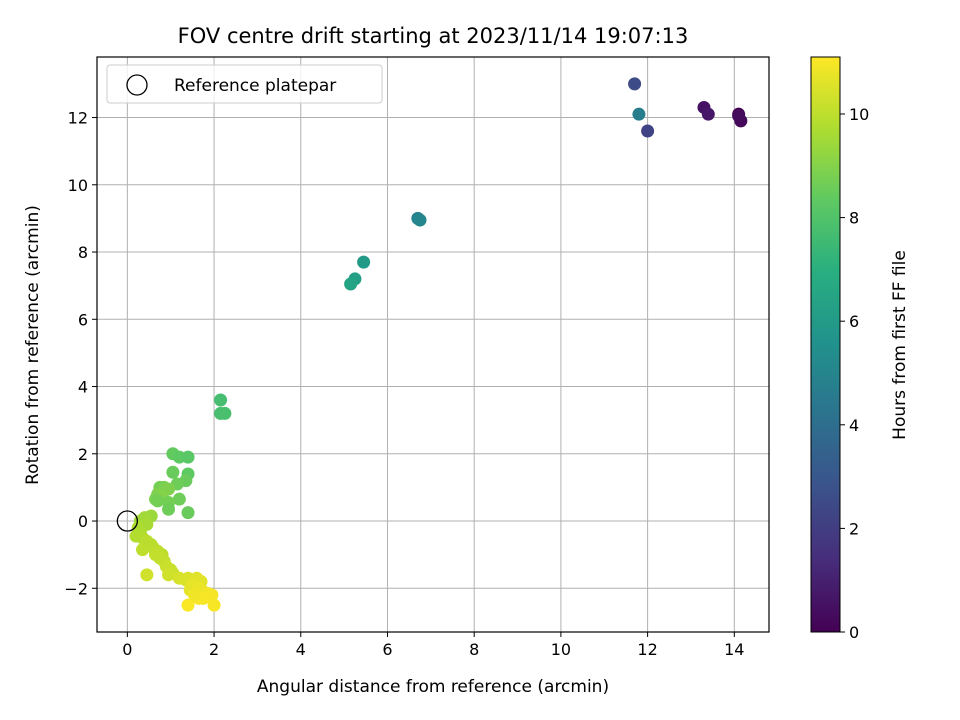 This screenshot has height=720, width=960. I want to click on y-tick-label: 8, so click(83, 252).